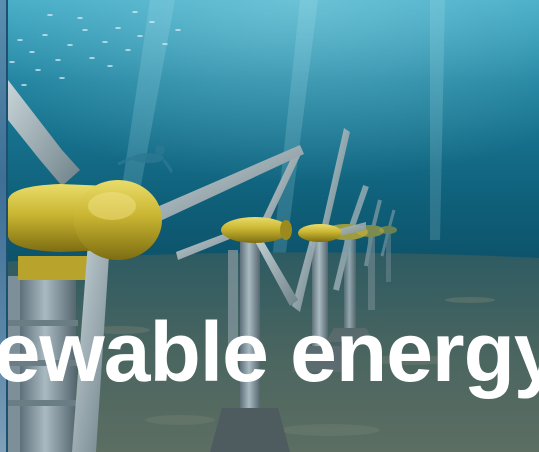 The width and height of the screenshot is (539, 452). I want to click on slide-left-border, so click(3, 226).